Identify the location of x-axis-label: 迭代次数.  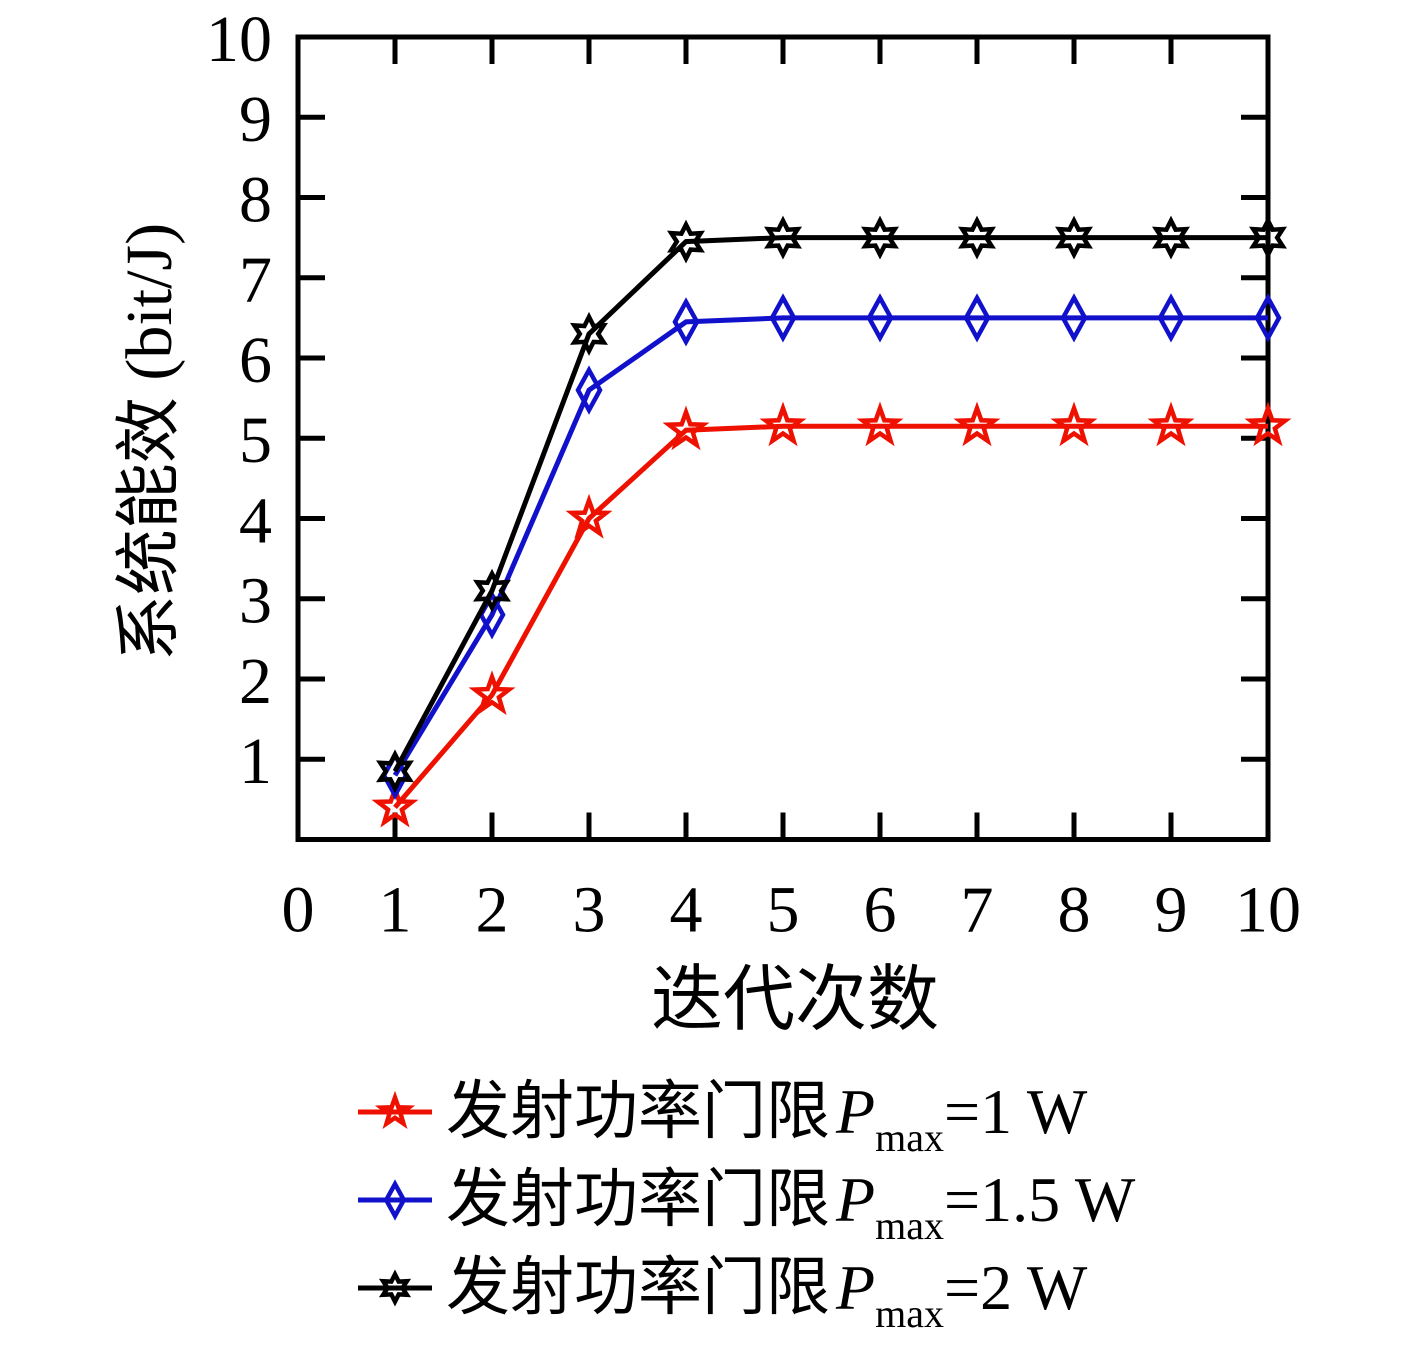
(794, 1000).